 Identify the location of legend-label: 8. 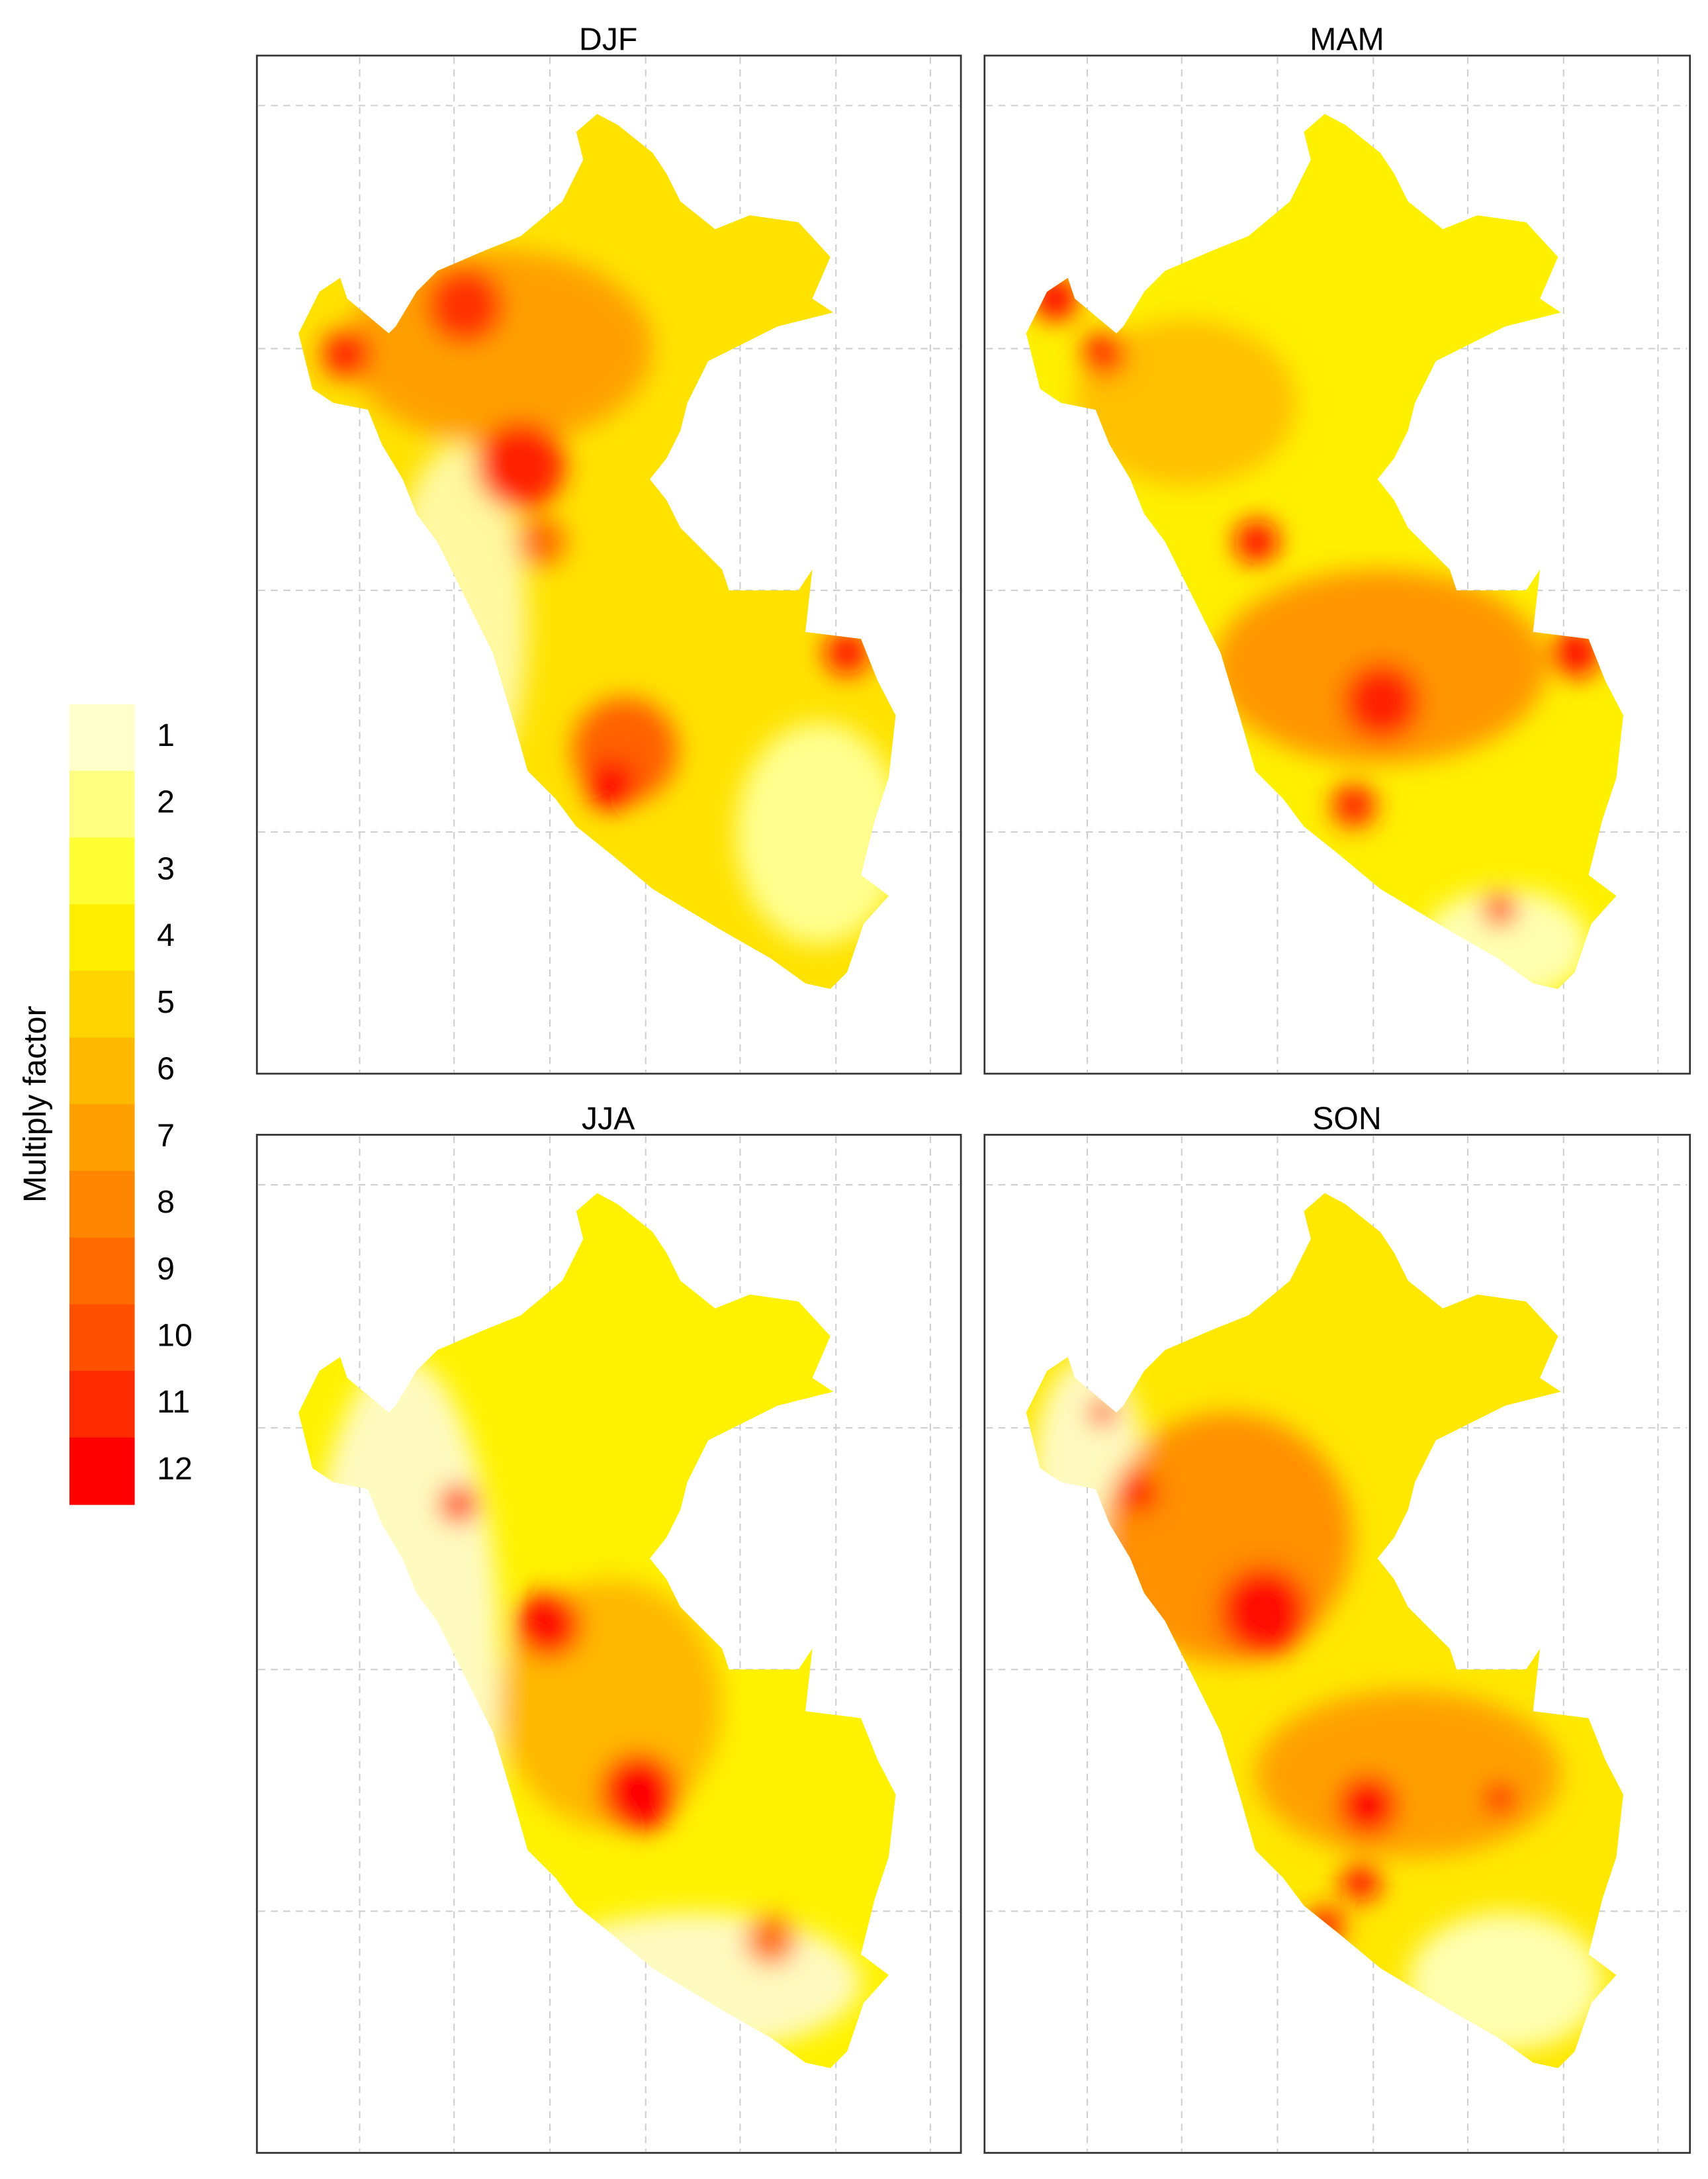
(166, 1202).